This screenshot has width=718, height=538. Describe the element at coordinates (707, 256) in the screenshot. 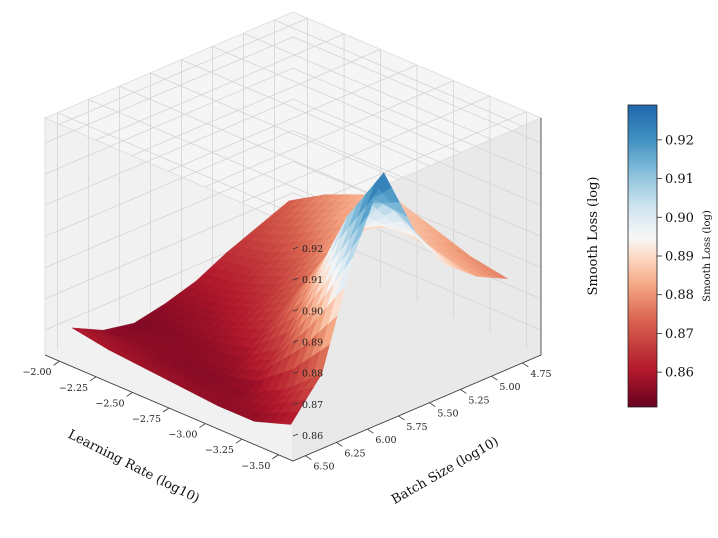

I see `colorbar-label: Smooth Loss (log)` at that location.